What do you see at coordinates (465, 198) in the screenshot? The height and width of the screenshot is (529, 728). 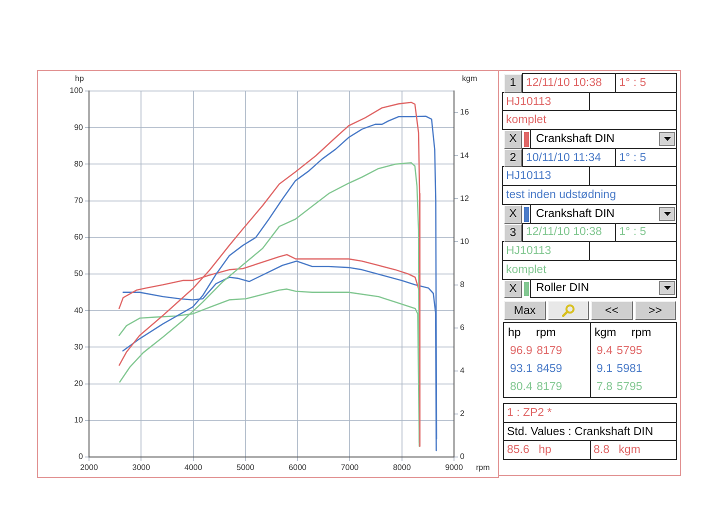 I see `y2-tick-label: 12` at bounding box center [465, 198].